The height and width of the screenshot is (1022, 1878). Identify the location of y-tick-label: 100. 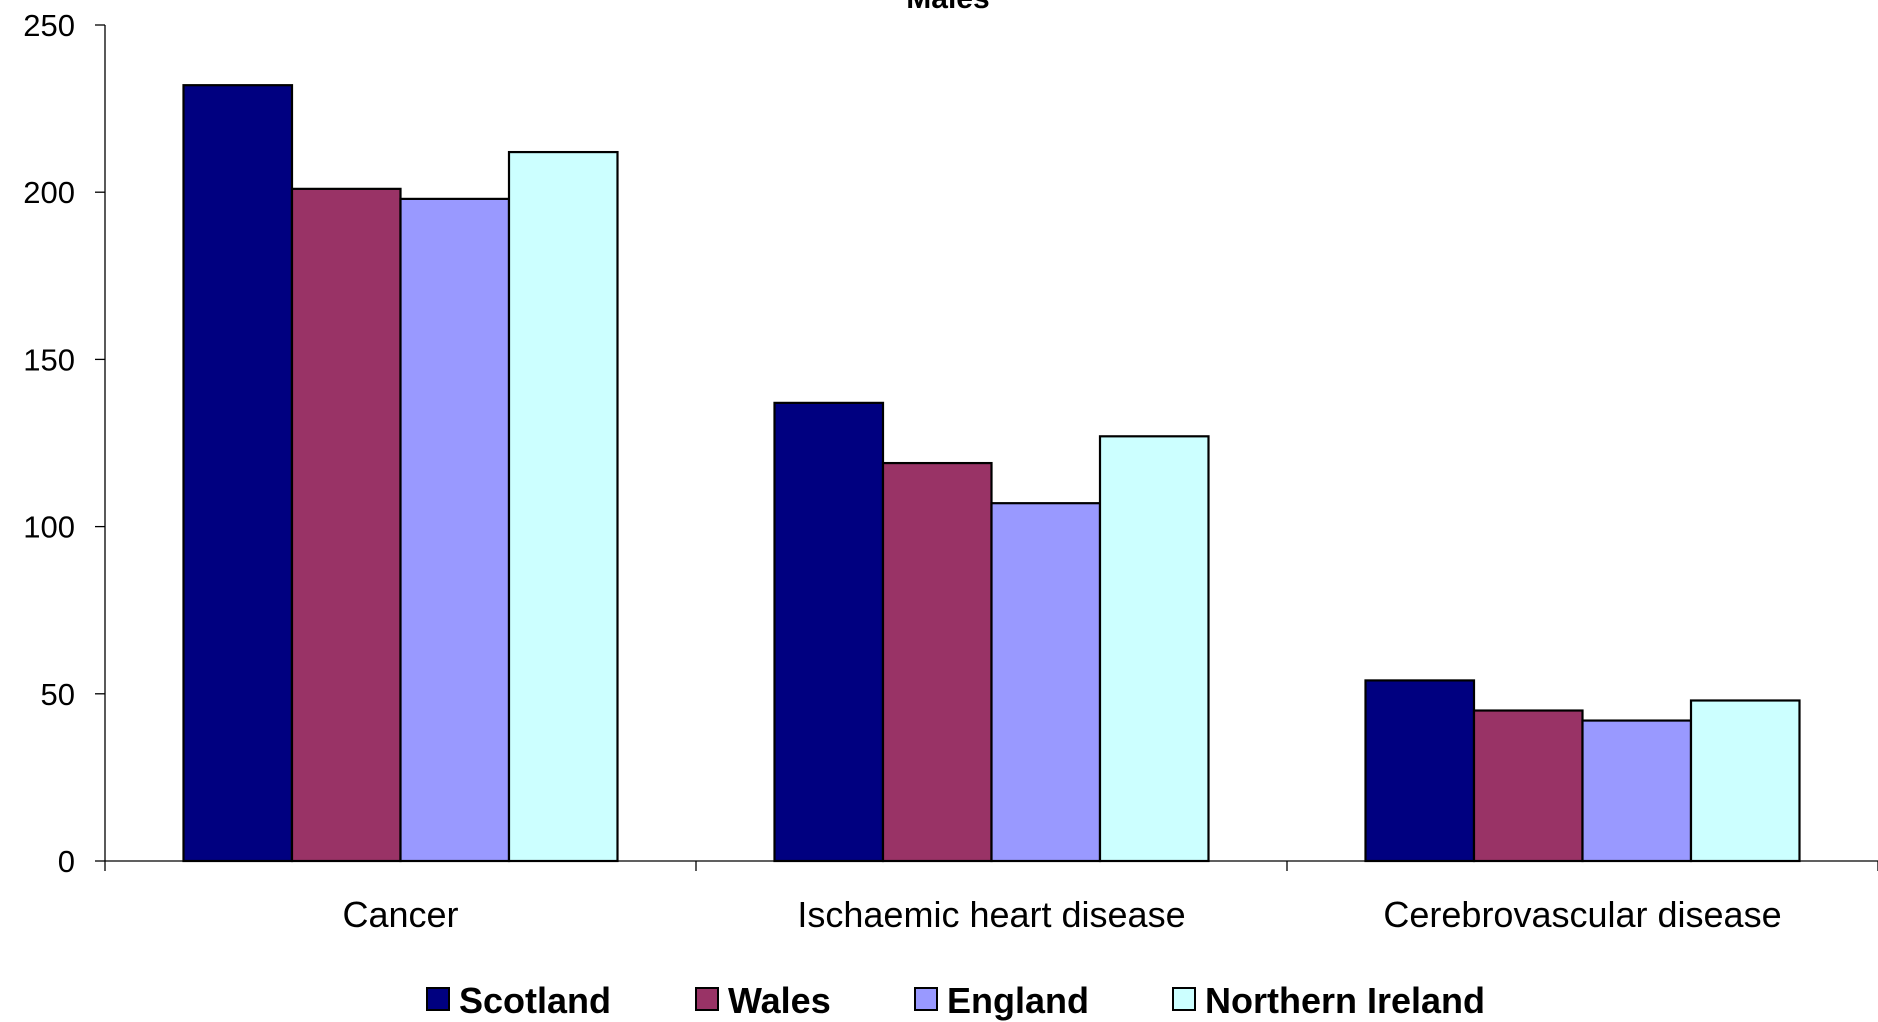
(49, 527).